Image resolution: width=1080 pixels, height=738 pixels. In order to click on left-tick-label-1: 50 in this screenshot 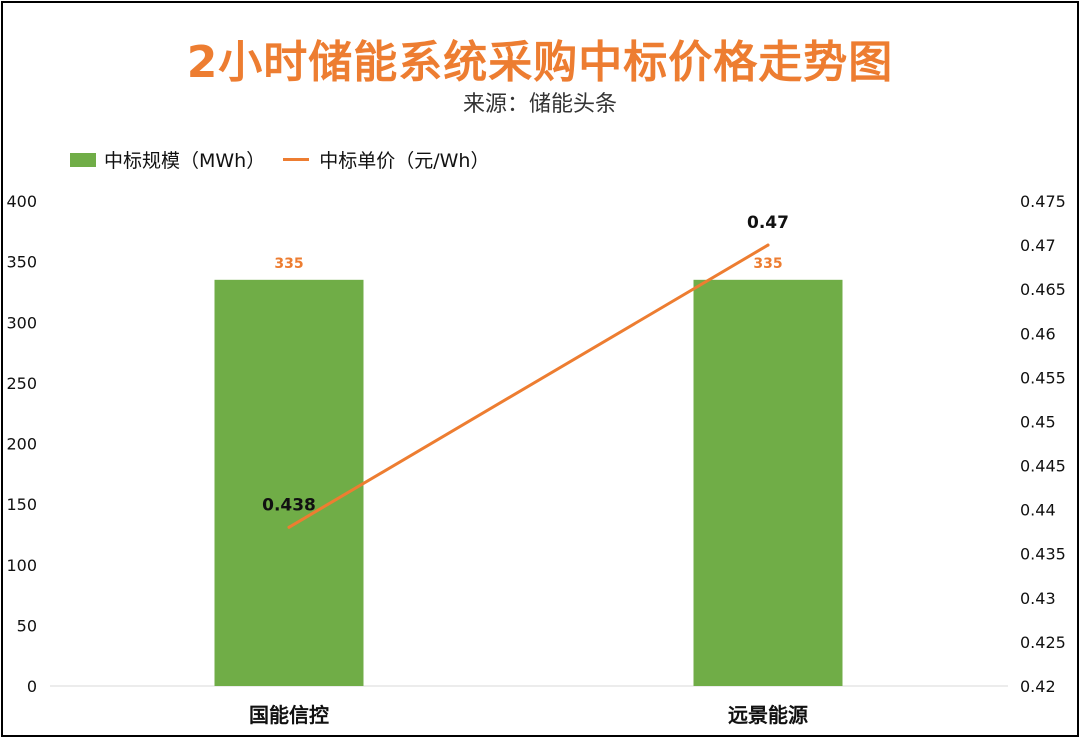, I will do `click(27, 625)`.